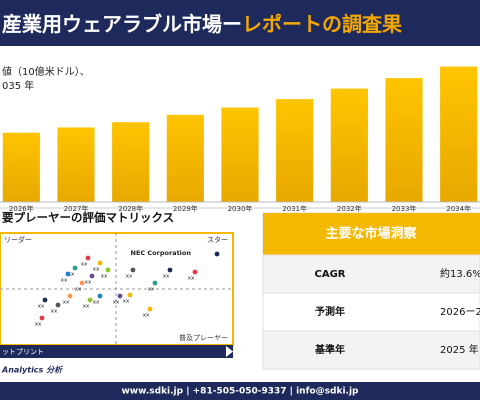 This screenshot has width=480, height=400. What do you see at coordinates (23, 352) in the screenshot?
I see `axis-label: ットプリント` at bounding box center [23, 352].